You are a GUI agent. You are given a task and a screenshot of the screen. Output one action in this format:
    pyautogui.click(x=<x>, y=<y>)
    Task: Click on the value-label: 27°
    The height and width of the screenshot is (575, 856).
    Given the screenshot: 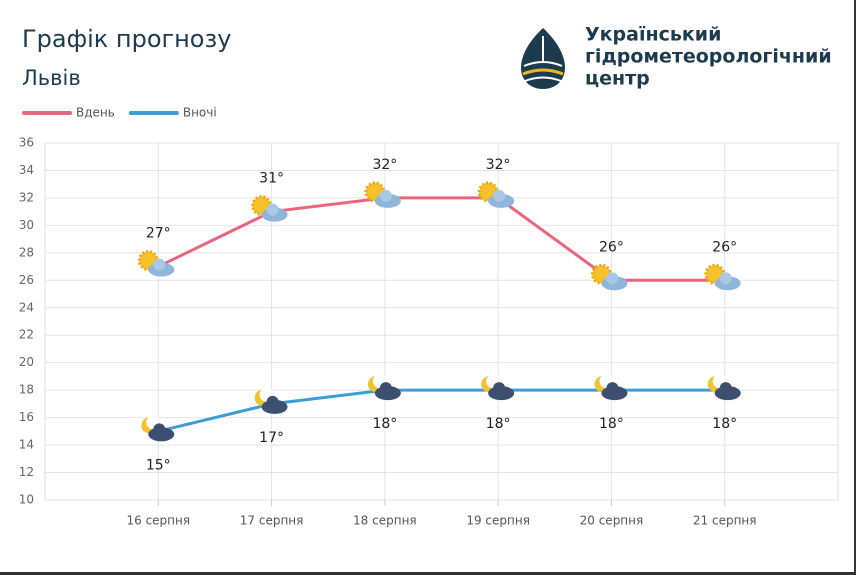 What is the action you would take?
    pyautogui.click(x=158, y=234)
    